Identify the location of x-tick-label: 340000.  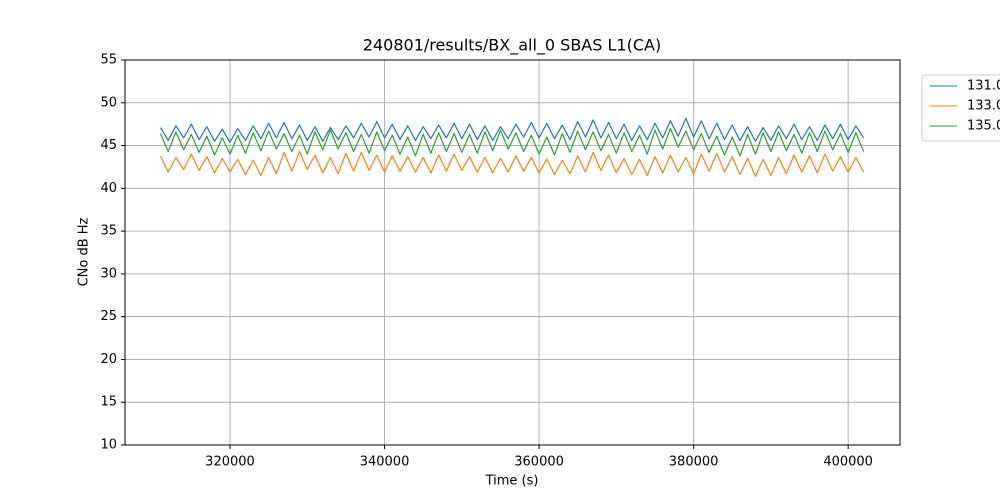
(385, 462).